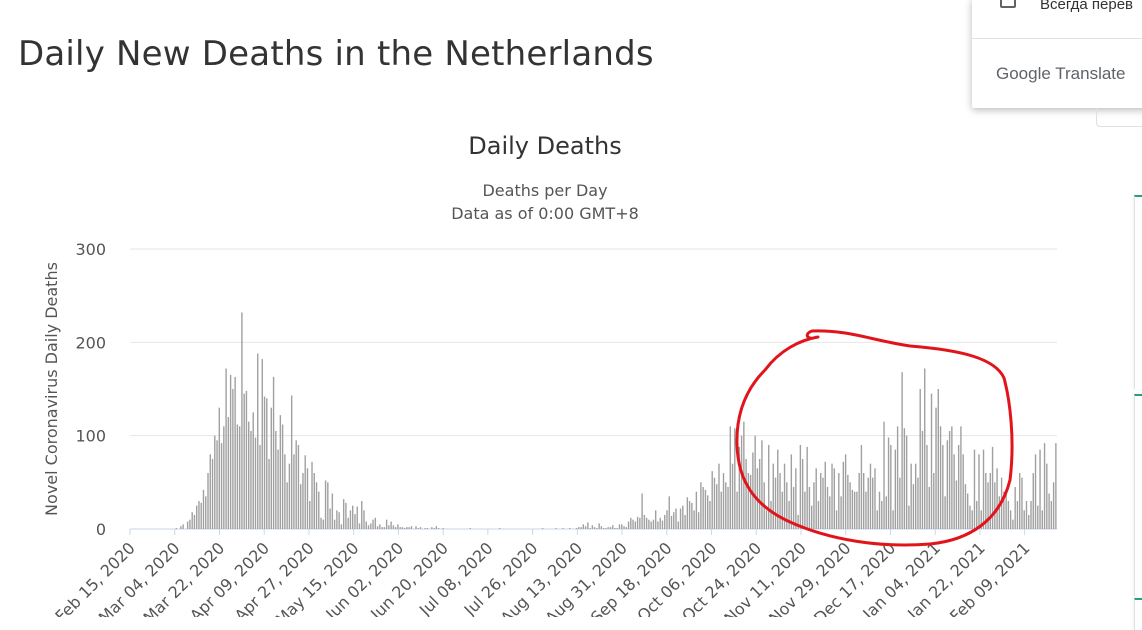 This screenshot has width=1142, height=630. What do you see at coordinates (101, 529) in the screenshot?
I see `y-tick-label: 0` at bounding box center [101, 529].